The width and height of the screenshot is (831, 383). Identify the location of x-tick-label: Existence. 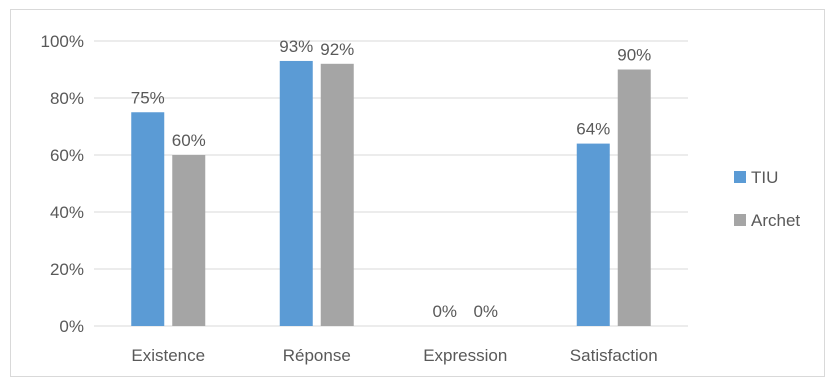
(168, 355).